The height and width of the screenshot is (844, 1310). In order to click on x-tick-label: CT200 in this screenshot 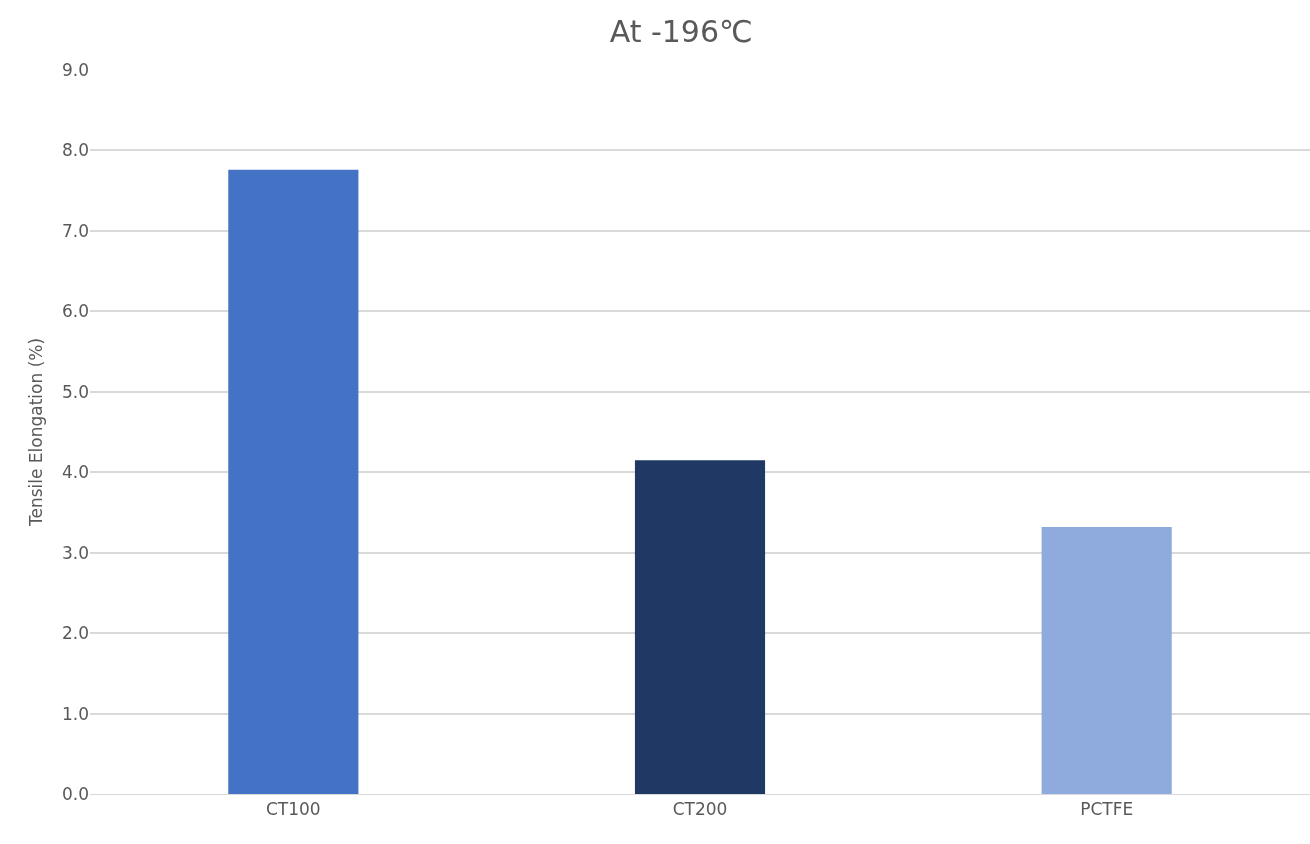, I will do `click(700, 809)`.